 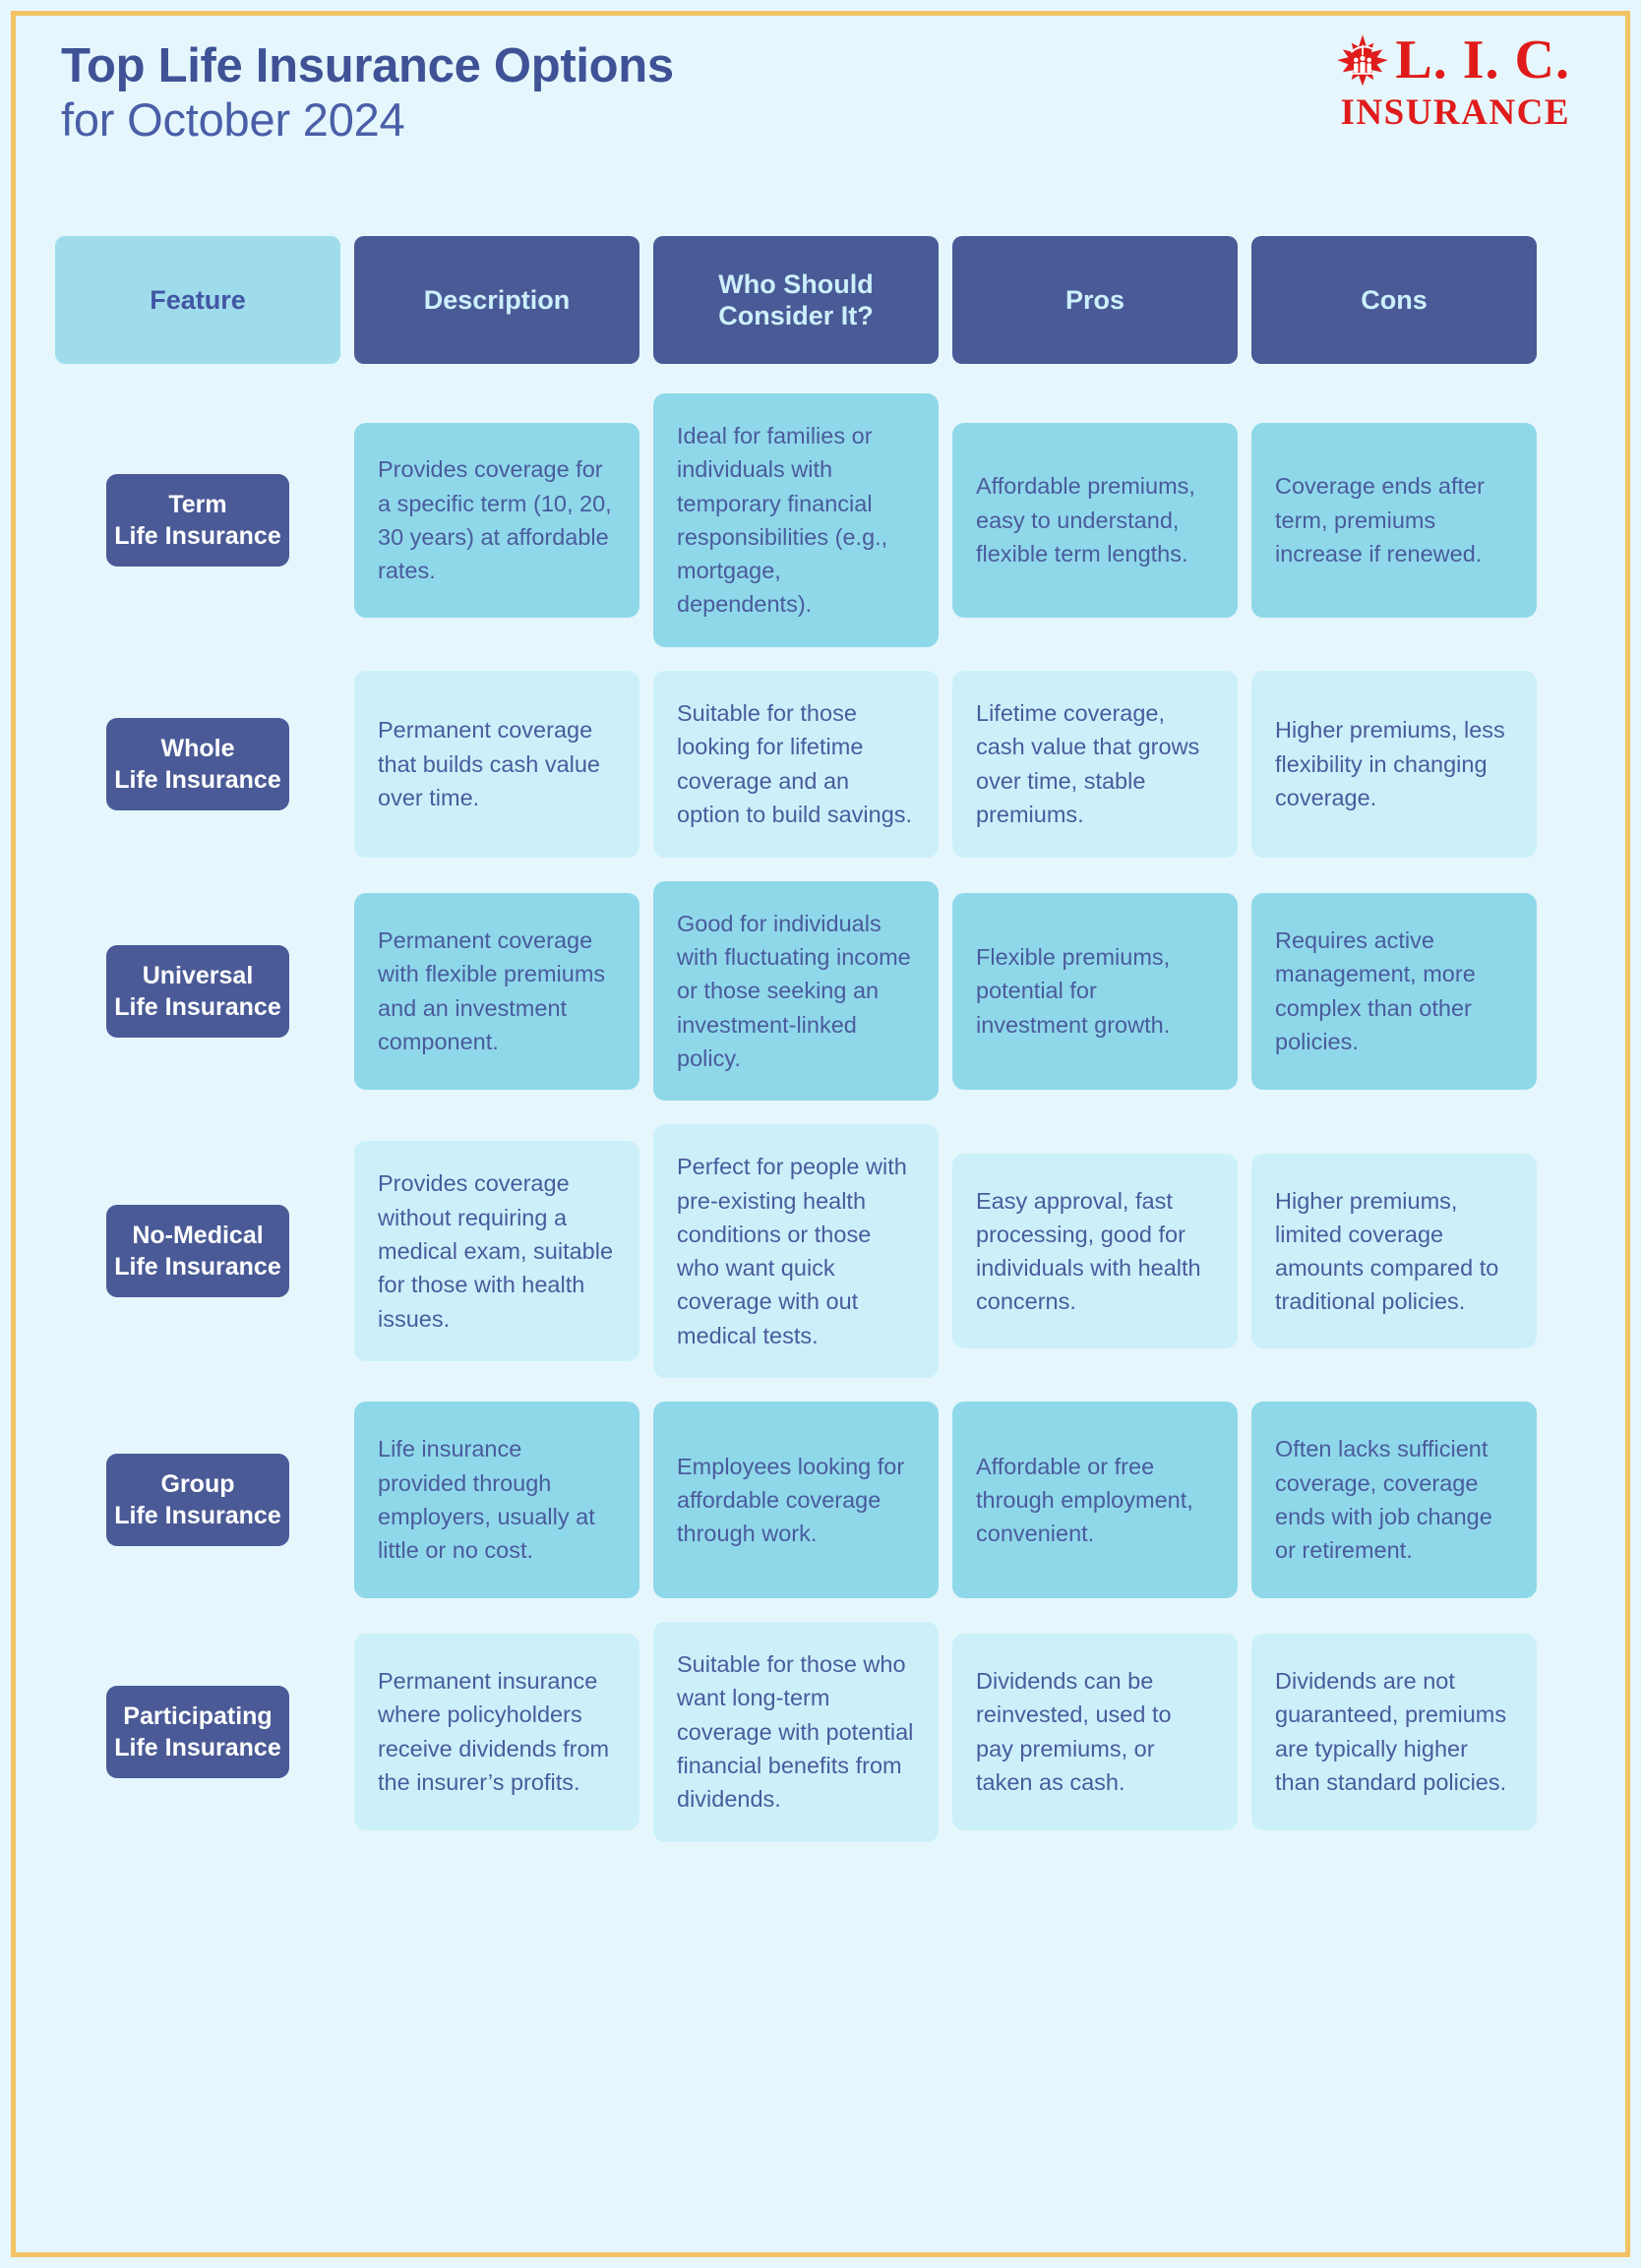 I want to click on logo-text-primary: L. I. C., so click(x=1482, y=60).